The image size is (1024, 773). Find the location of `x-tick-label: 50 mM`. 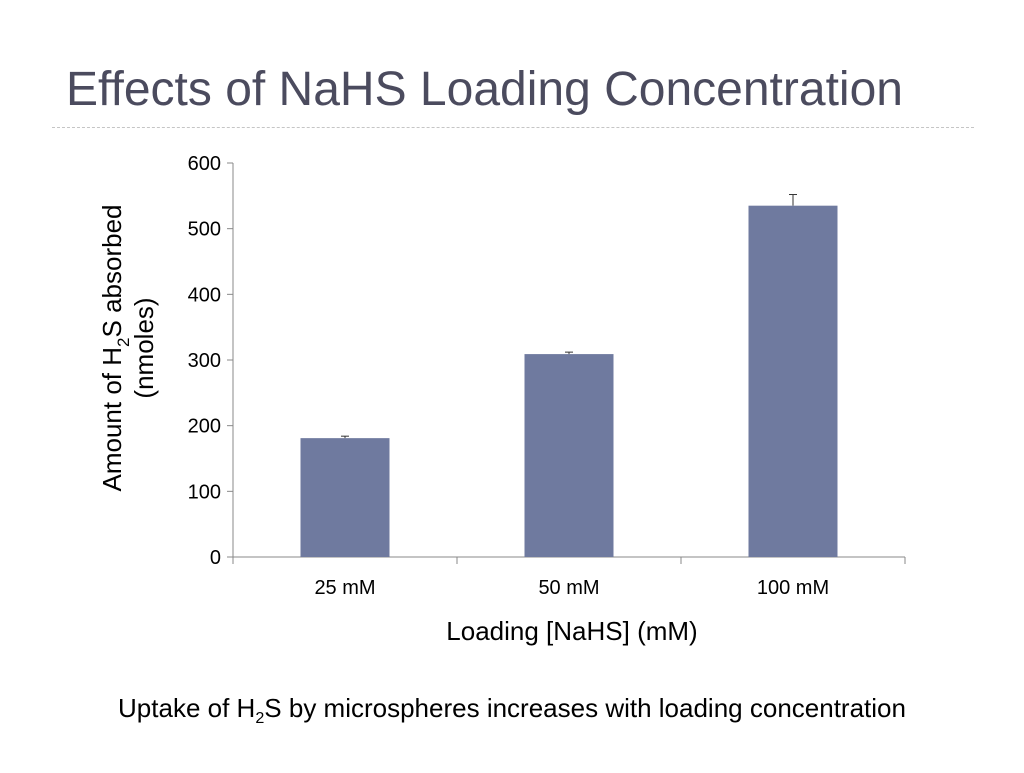

x-tick-label: 50 mM is located at coordinates (568, 588).